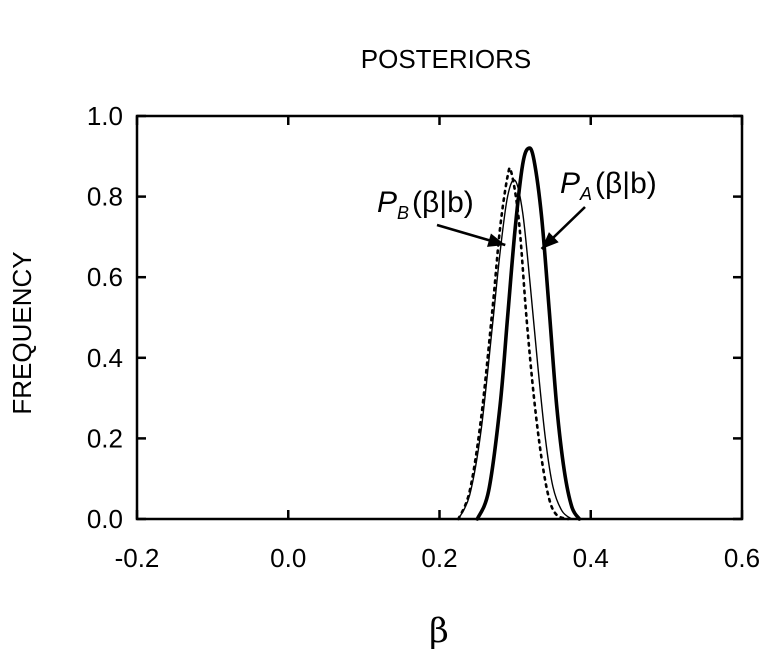 This screenshot has height=667, width=781. Describe the element at coordinates (105, 438) in the screenshot. I see `y-tick-label: 0.2` at that location.